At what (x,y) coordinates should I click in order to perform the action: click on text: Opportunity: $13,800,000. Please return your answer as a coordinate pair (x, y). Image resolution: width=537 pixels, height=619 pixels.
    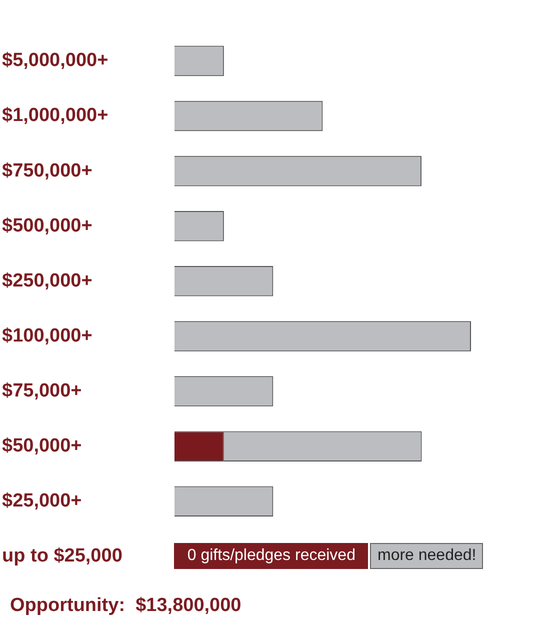
    Looking at the image, I should click on (126, 605).